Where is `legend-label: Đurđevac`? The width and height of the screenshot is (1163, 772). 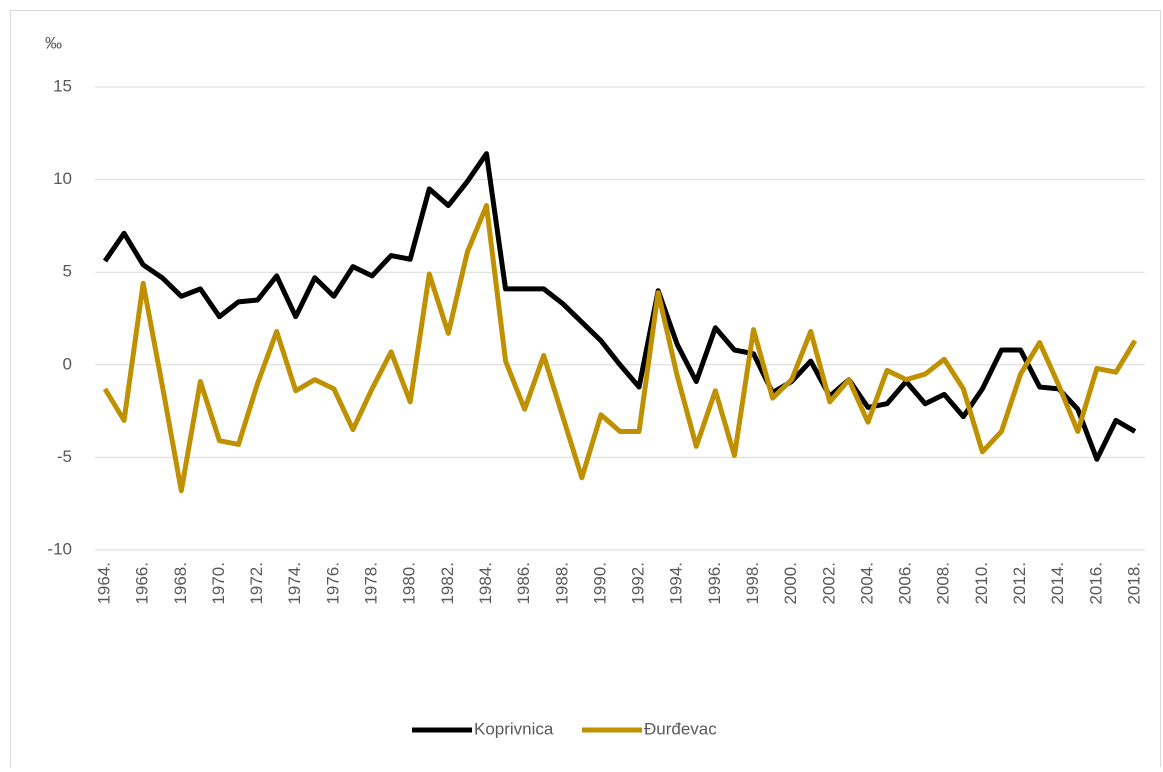 legend-label: Đurđevac is located at coordinates (680, 728).